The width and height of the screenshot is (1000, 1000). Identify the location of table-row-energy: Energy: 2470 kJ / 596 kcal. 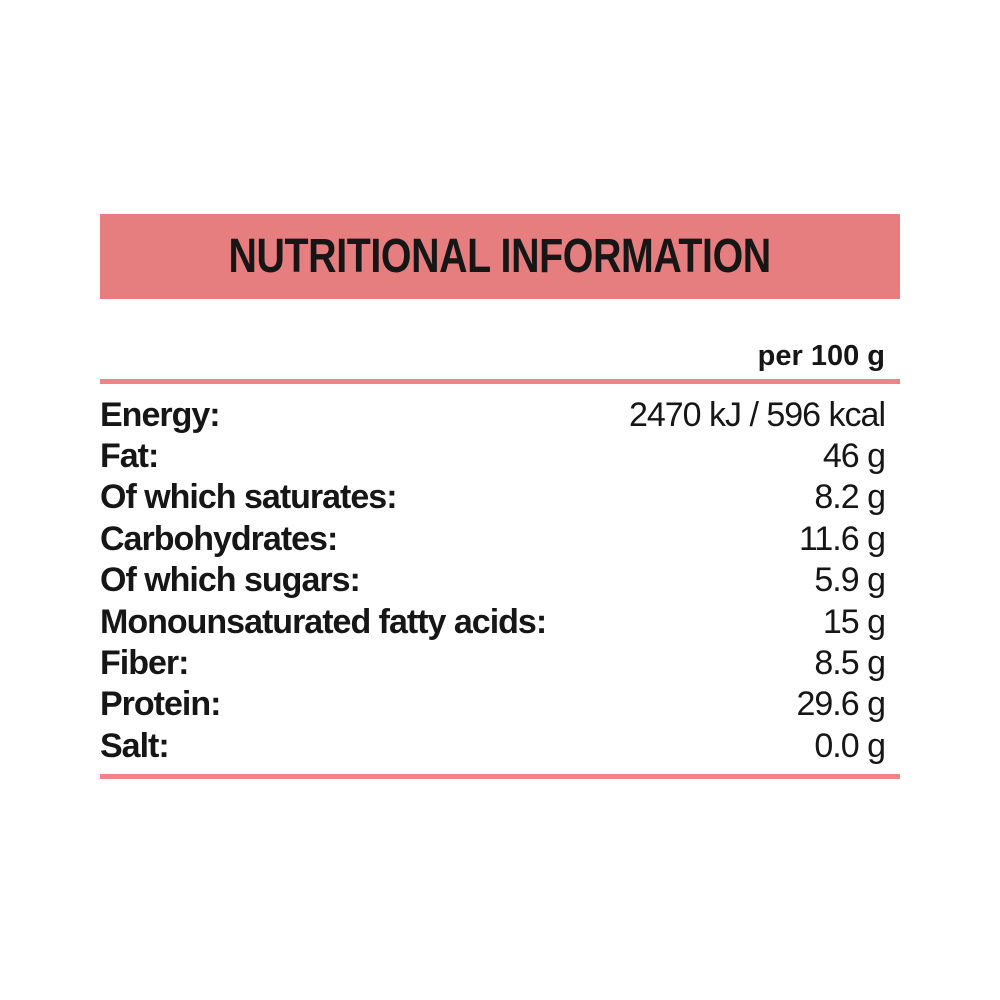
(500, 414).